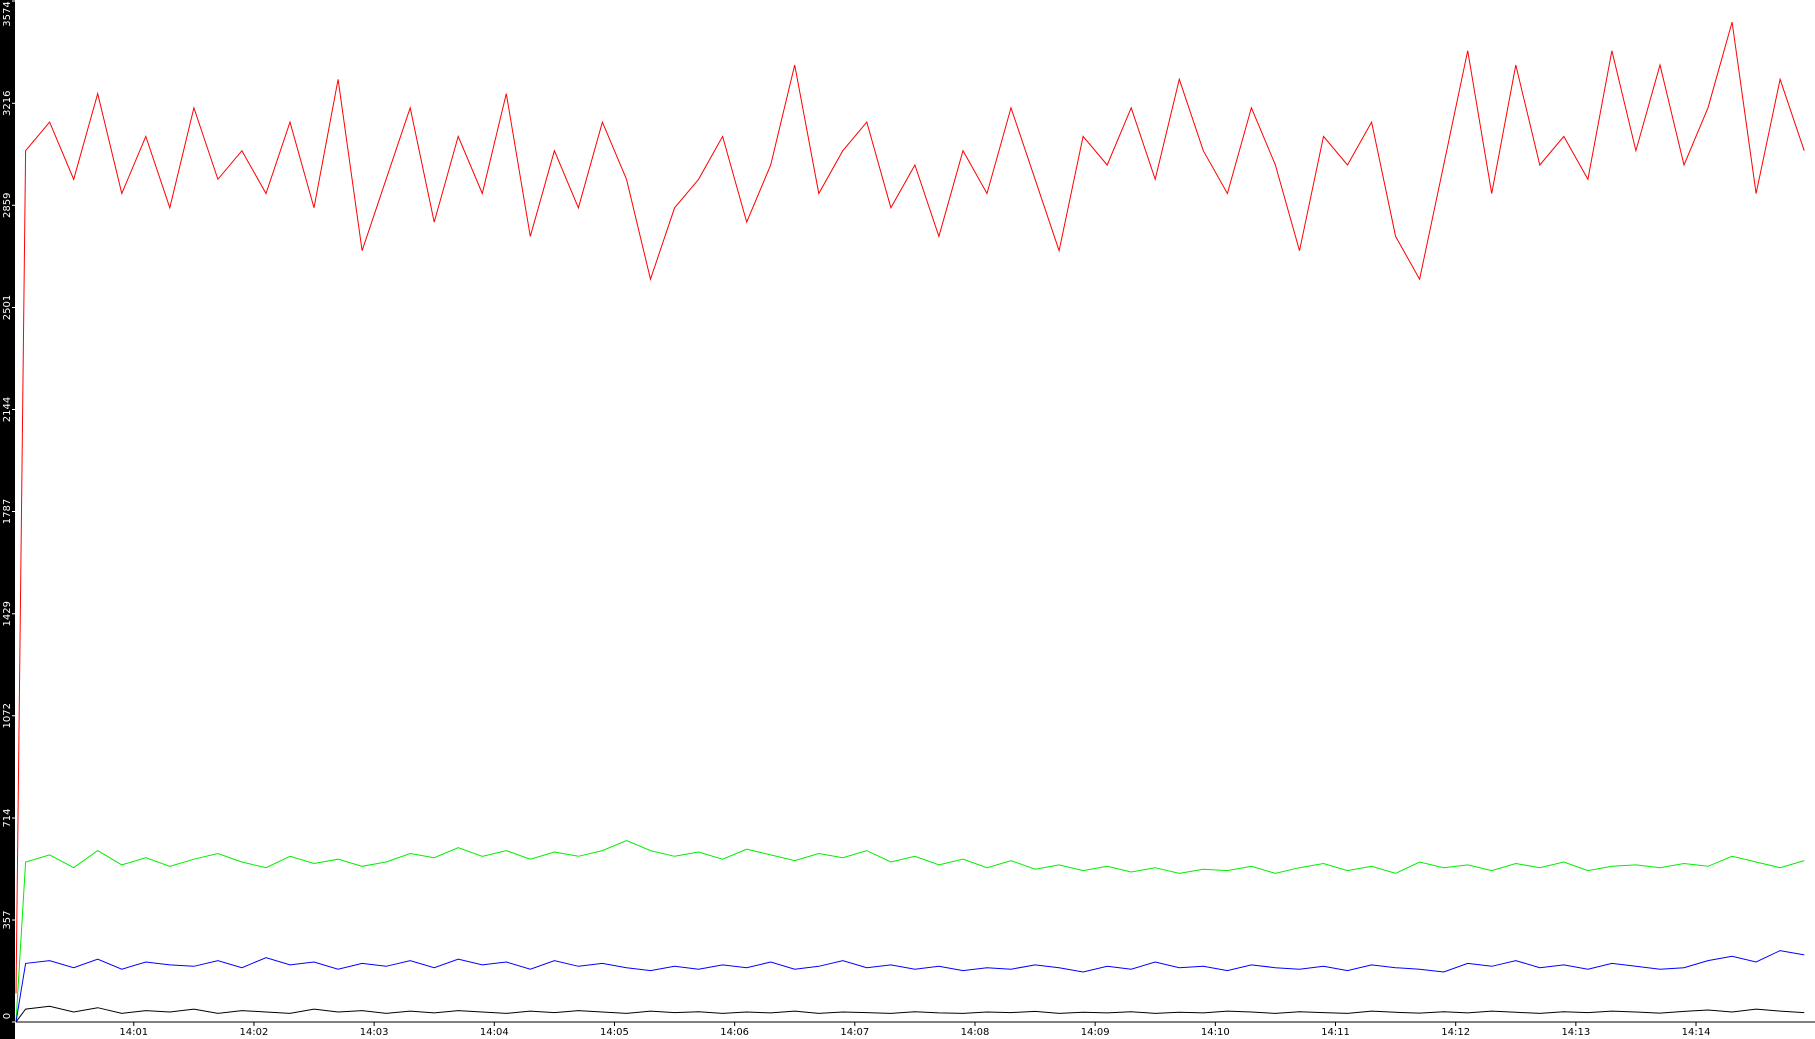 The height and width of the screenshot is (1039, 1815). I want to click on x-tick-label: 14:10, so click(1215, 1032).